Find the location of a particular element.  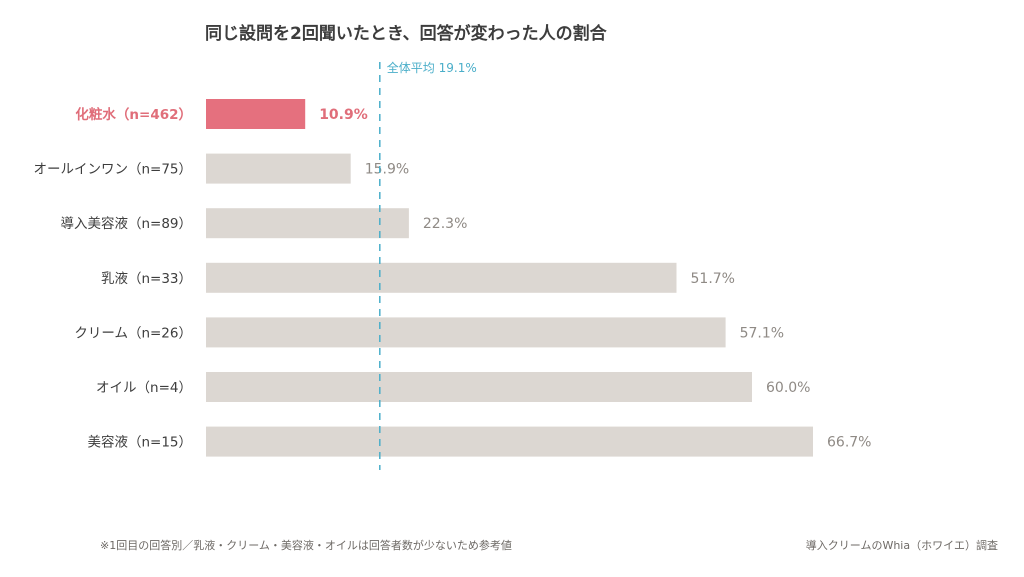

value-label-2: 22.3% is located at coordinates (445, 224).